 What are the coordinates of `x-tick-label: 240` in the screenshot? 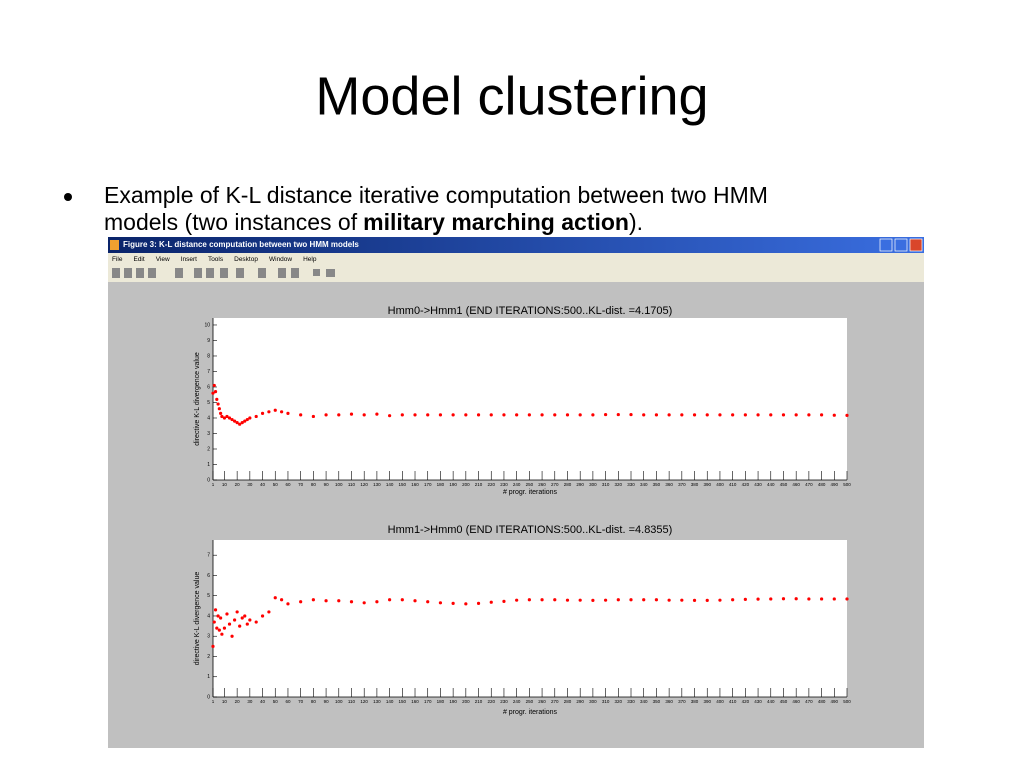 It's located at (517, 701).